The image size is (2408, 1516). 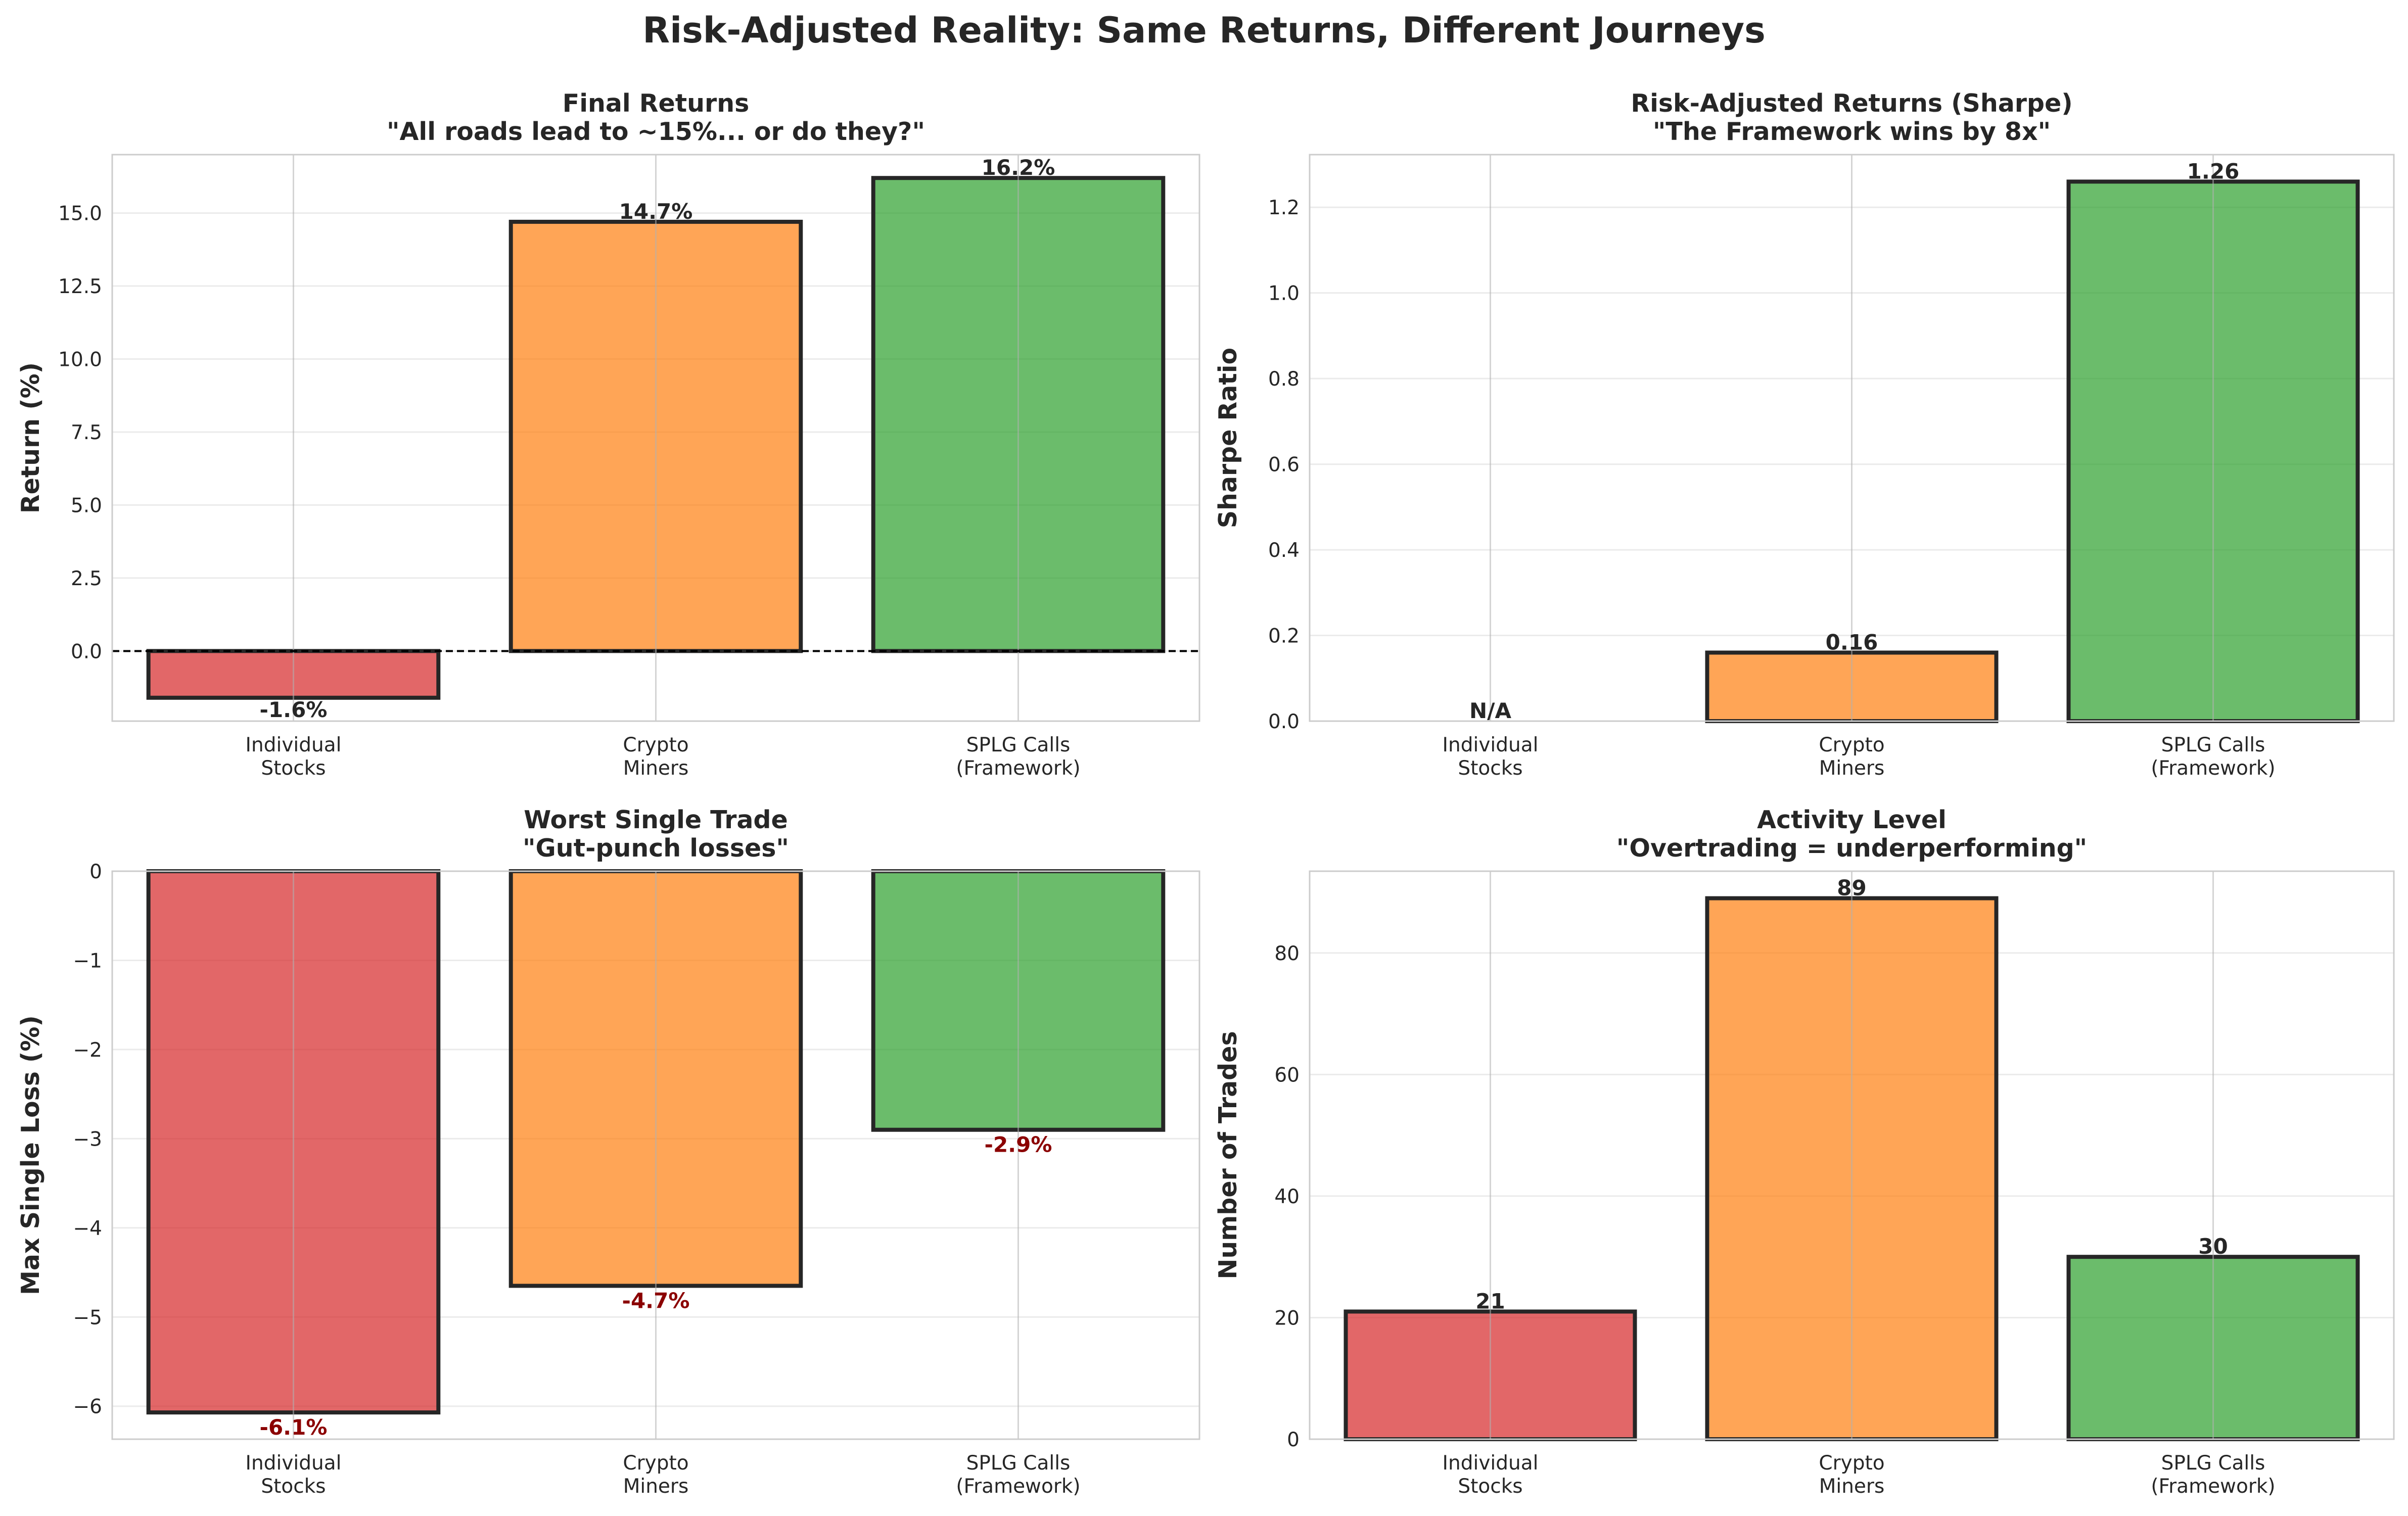 What do you see at coordinates (30, 1155) in the screenshot?
I see `y-axis-label: Max Single Loss (%)` at bounding box center [30, 1155].